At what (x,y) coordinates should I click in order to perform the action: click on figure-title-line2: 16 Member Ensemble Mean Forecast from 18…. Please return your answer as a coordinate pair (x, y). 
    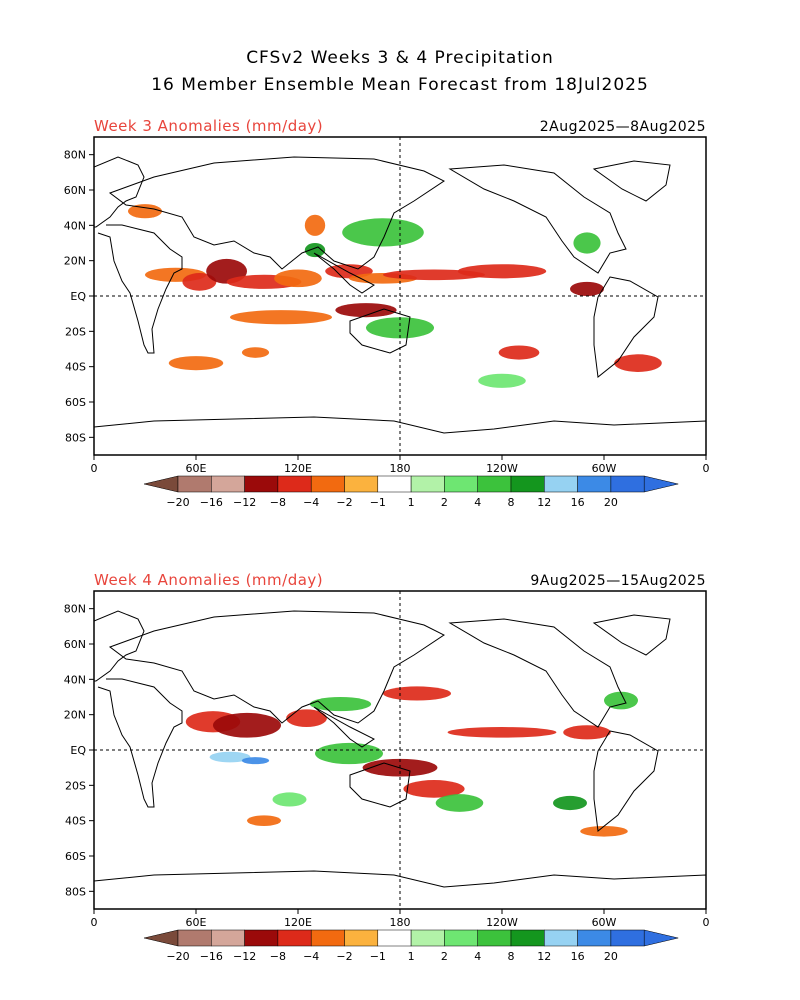
    Looking at the image, I should click on (400, 85).